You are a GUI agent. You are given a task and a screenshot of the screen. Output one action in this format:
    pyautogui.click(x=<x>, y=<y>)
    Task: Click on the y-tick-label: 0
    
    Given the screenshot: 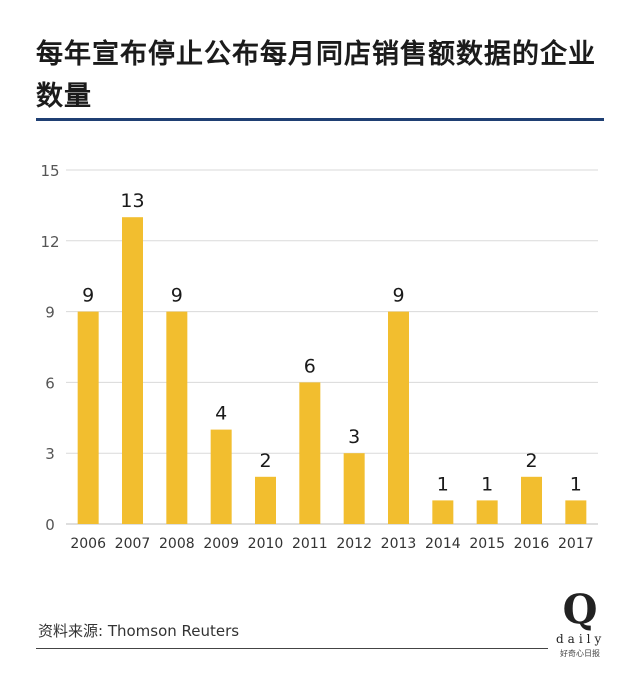 What is the action you would take?
    pyautogui.click(x=50, y=525)
    